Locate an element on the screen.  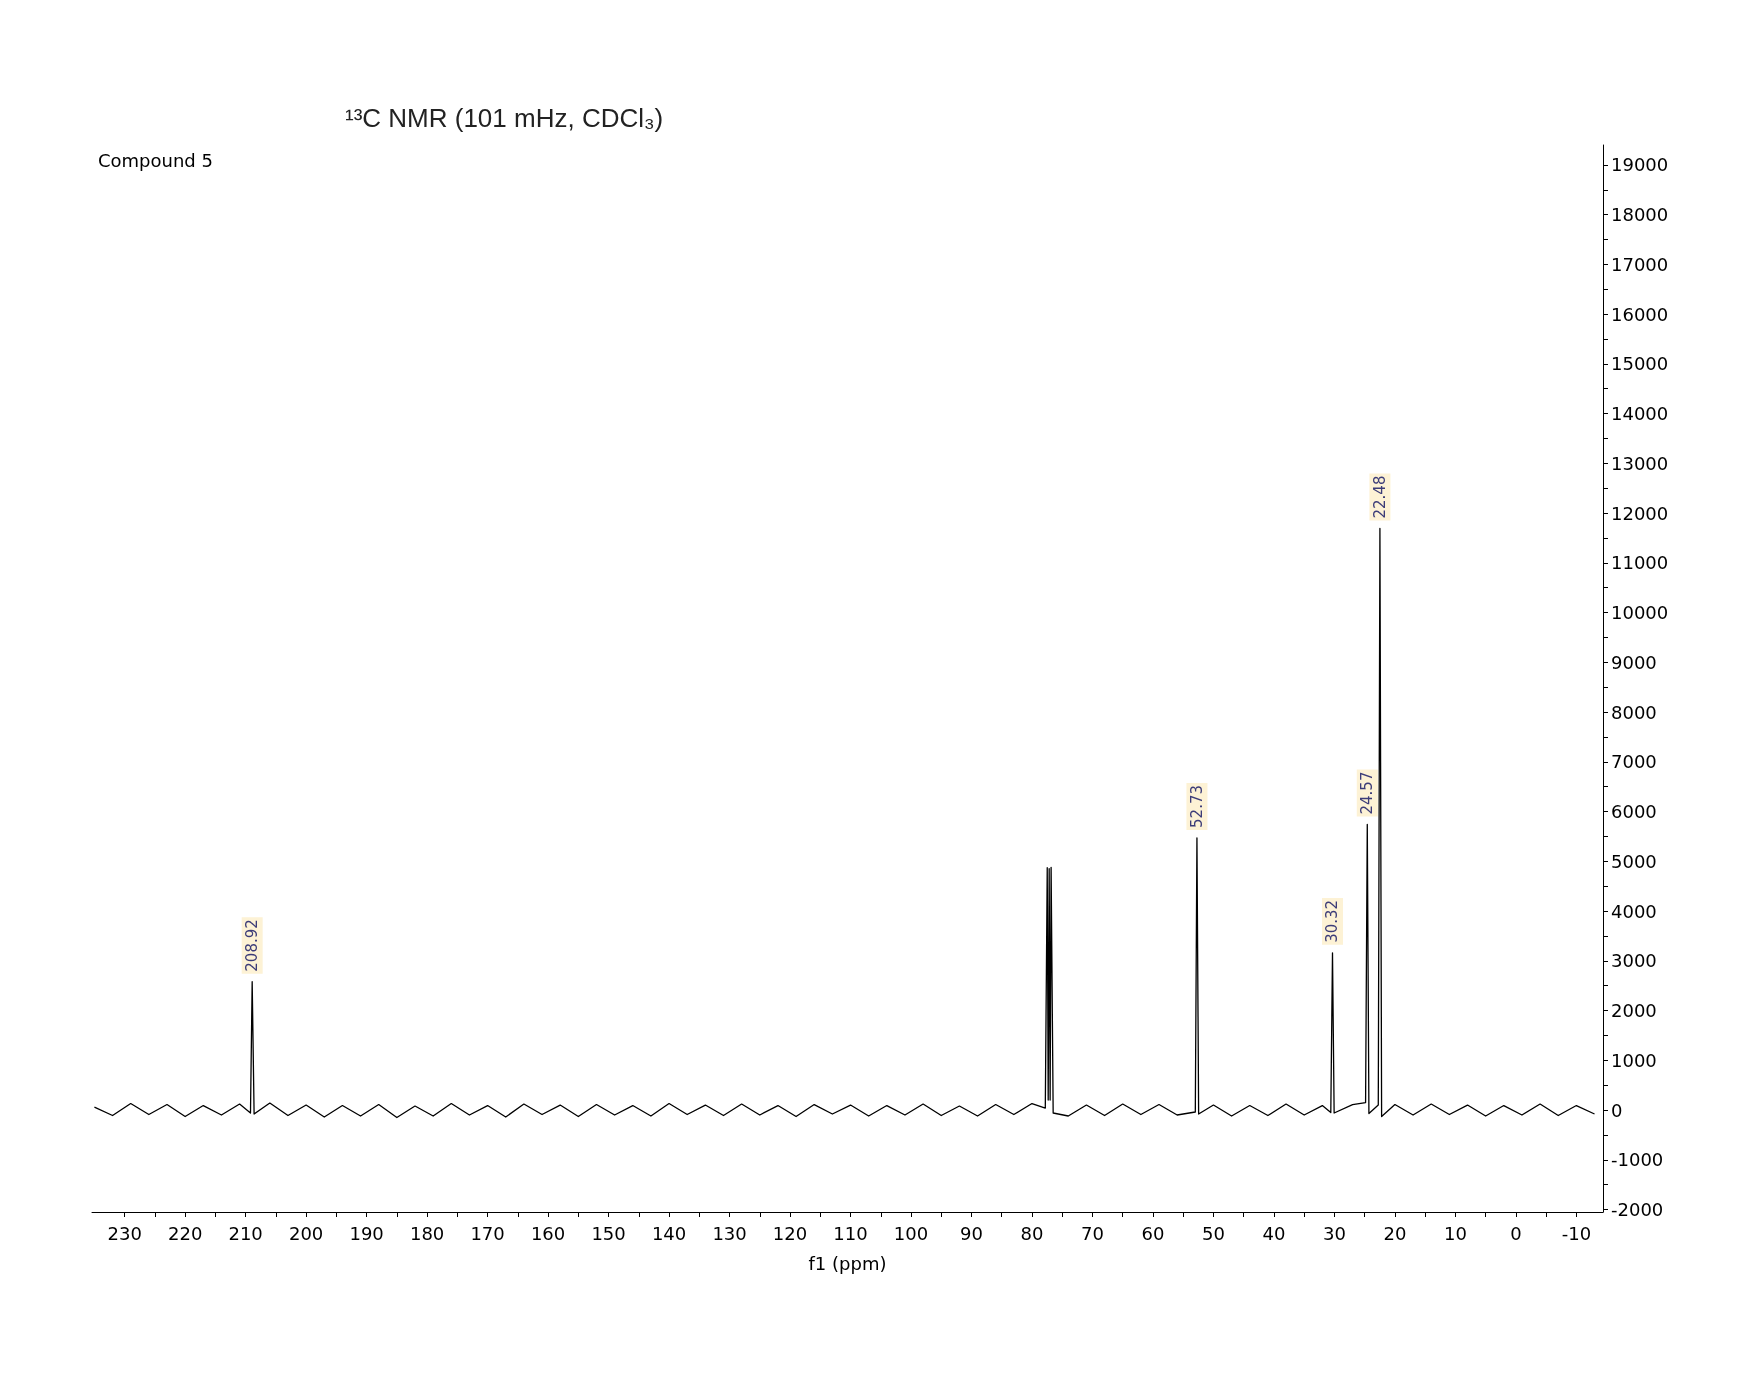
y-tick-label: 19000 is located at coordinates (1640, 165).